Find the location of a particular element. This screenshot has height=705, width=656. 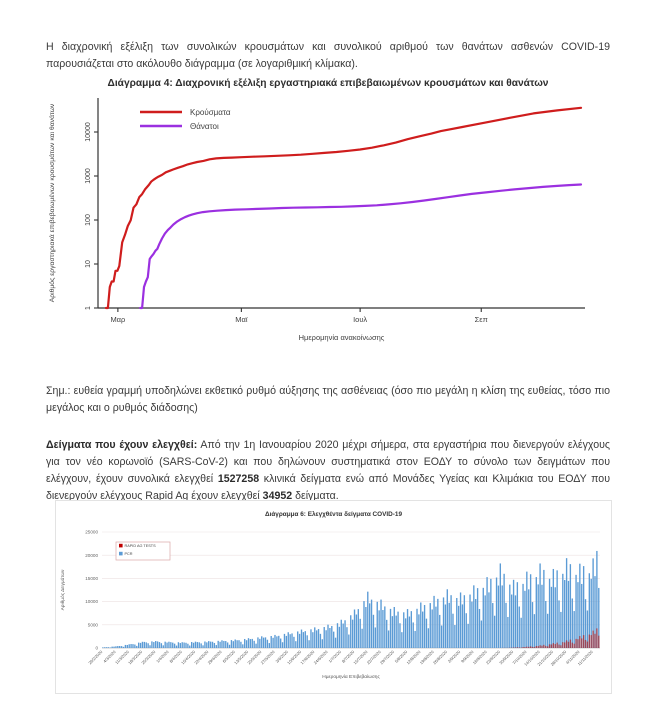

x-tick-label: Ιουλ is located at coordinates (360, 319).